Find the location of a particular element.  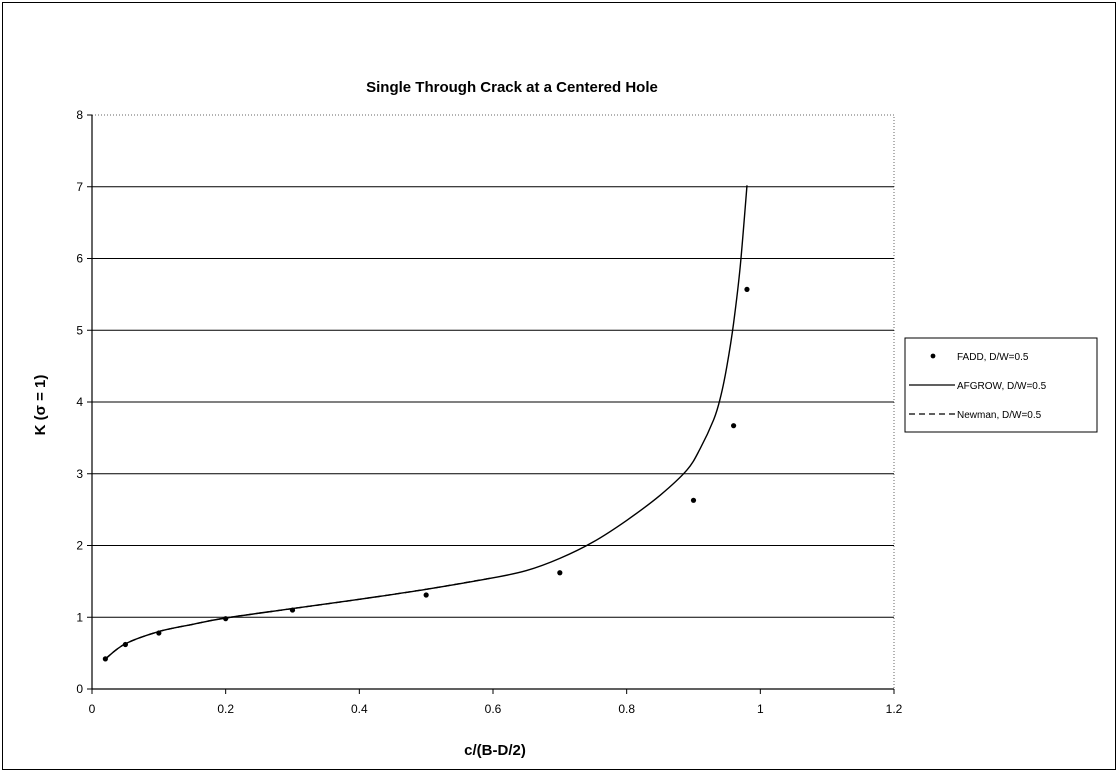

x-tick-label-2: 0.4 is located at coordinates (359, 709).